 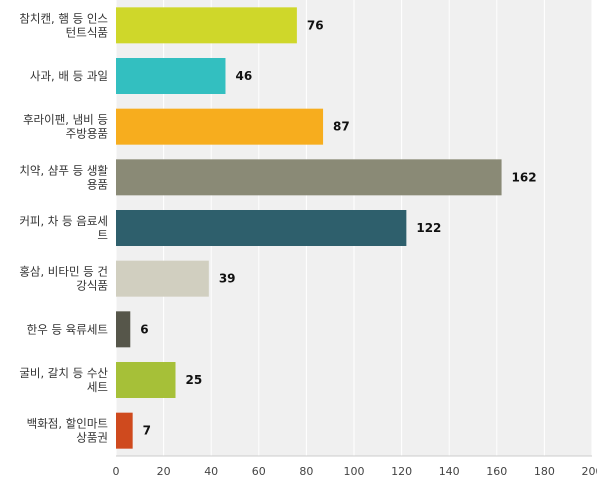 What do you see at coordinates (227, 279) in the screenshot?
I see `value-label: 39` at bounding box center [227, 279].